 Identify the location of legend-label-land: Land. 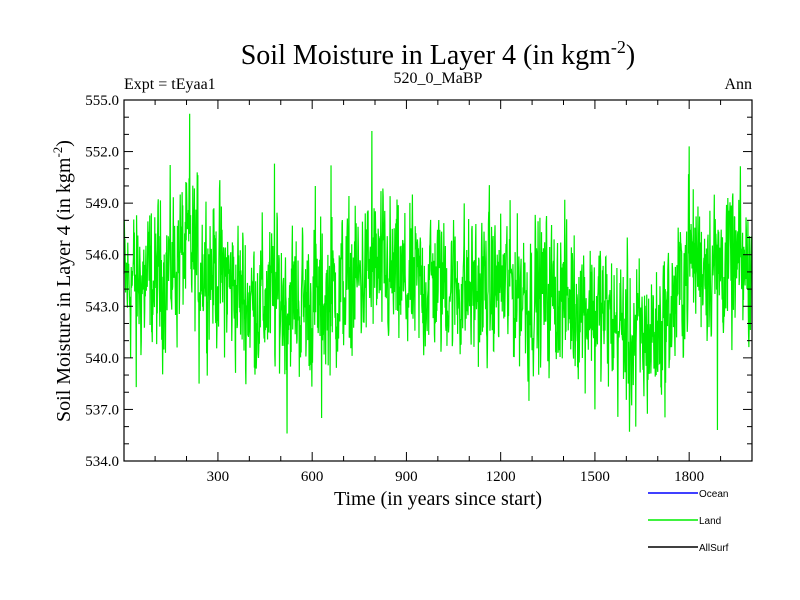
(710, 521).